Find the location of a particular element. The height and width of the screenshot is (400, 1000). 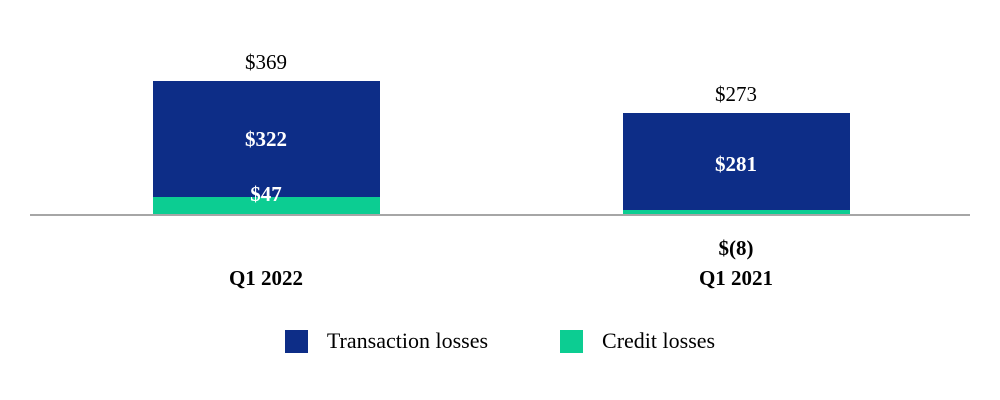

legend-label: Credit losses is located at coordinates (659, 340).